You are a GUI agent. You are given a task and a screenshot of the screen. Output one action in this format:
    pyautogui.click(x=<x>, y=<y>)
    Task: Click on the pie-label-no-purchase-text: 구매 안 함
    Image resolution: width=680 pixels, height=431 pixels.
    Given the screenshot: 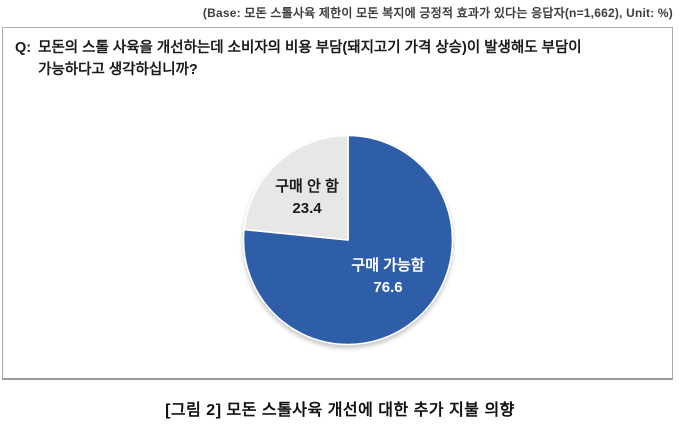 What is the action you would take?
    pyautogui.click(x=307, y=186)
    